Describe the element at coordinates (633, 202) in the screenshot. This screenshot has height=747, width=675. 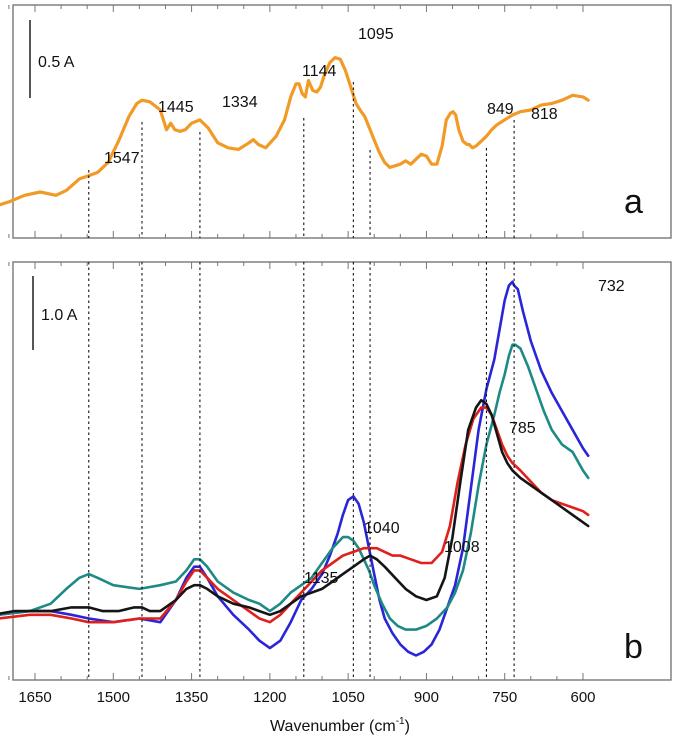
I see `panel-a-letter: a` at that location.